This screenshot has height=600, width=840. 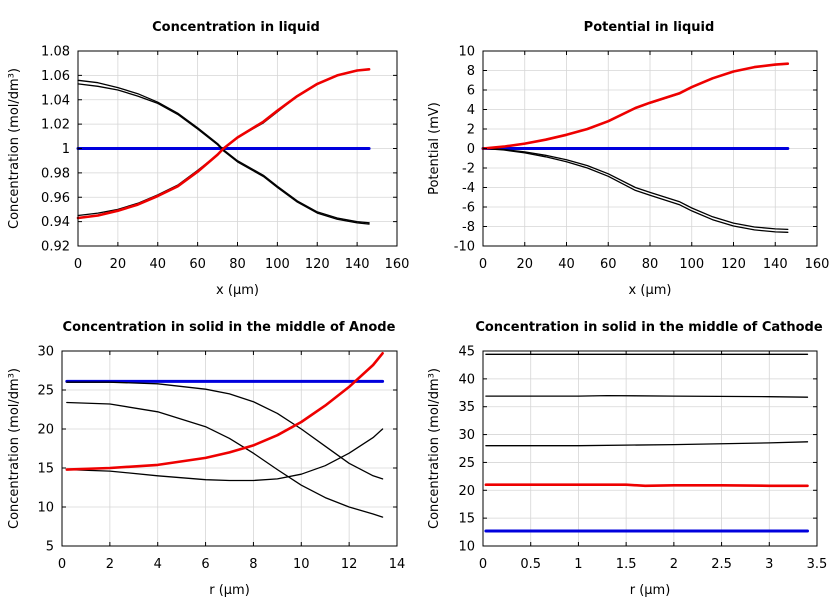 I want to click on x-tick-label: 3.5, so click(x=817, y=564).